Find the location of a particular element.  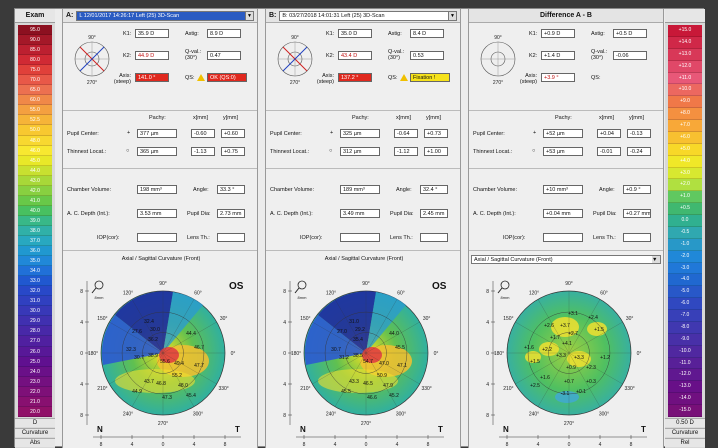

diff-scale-type: Rel is located at coordinates (685, 442).